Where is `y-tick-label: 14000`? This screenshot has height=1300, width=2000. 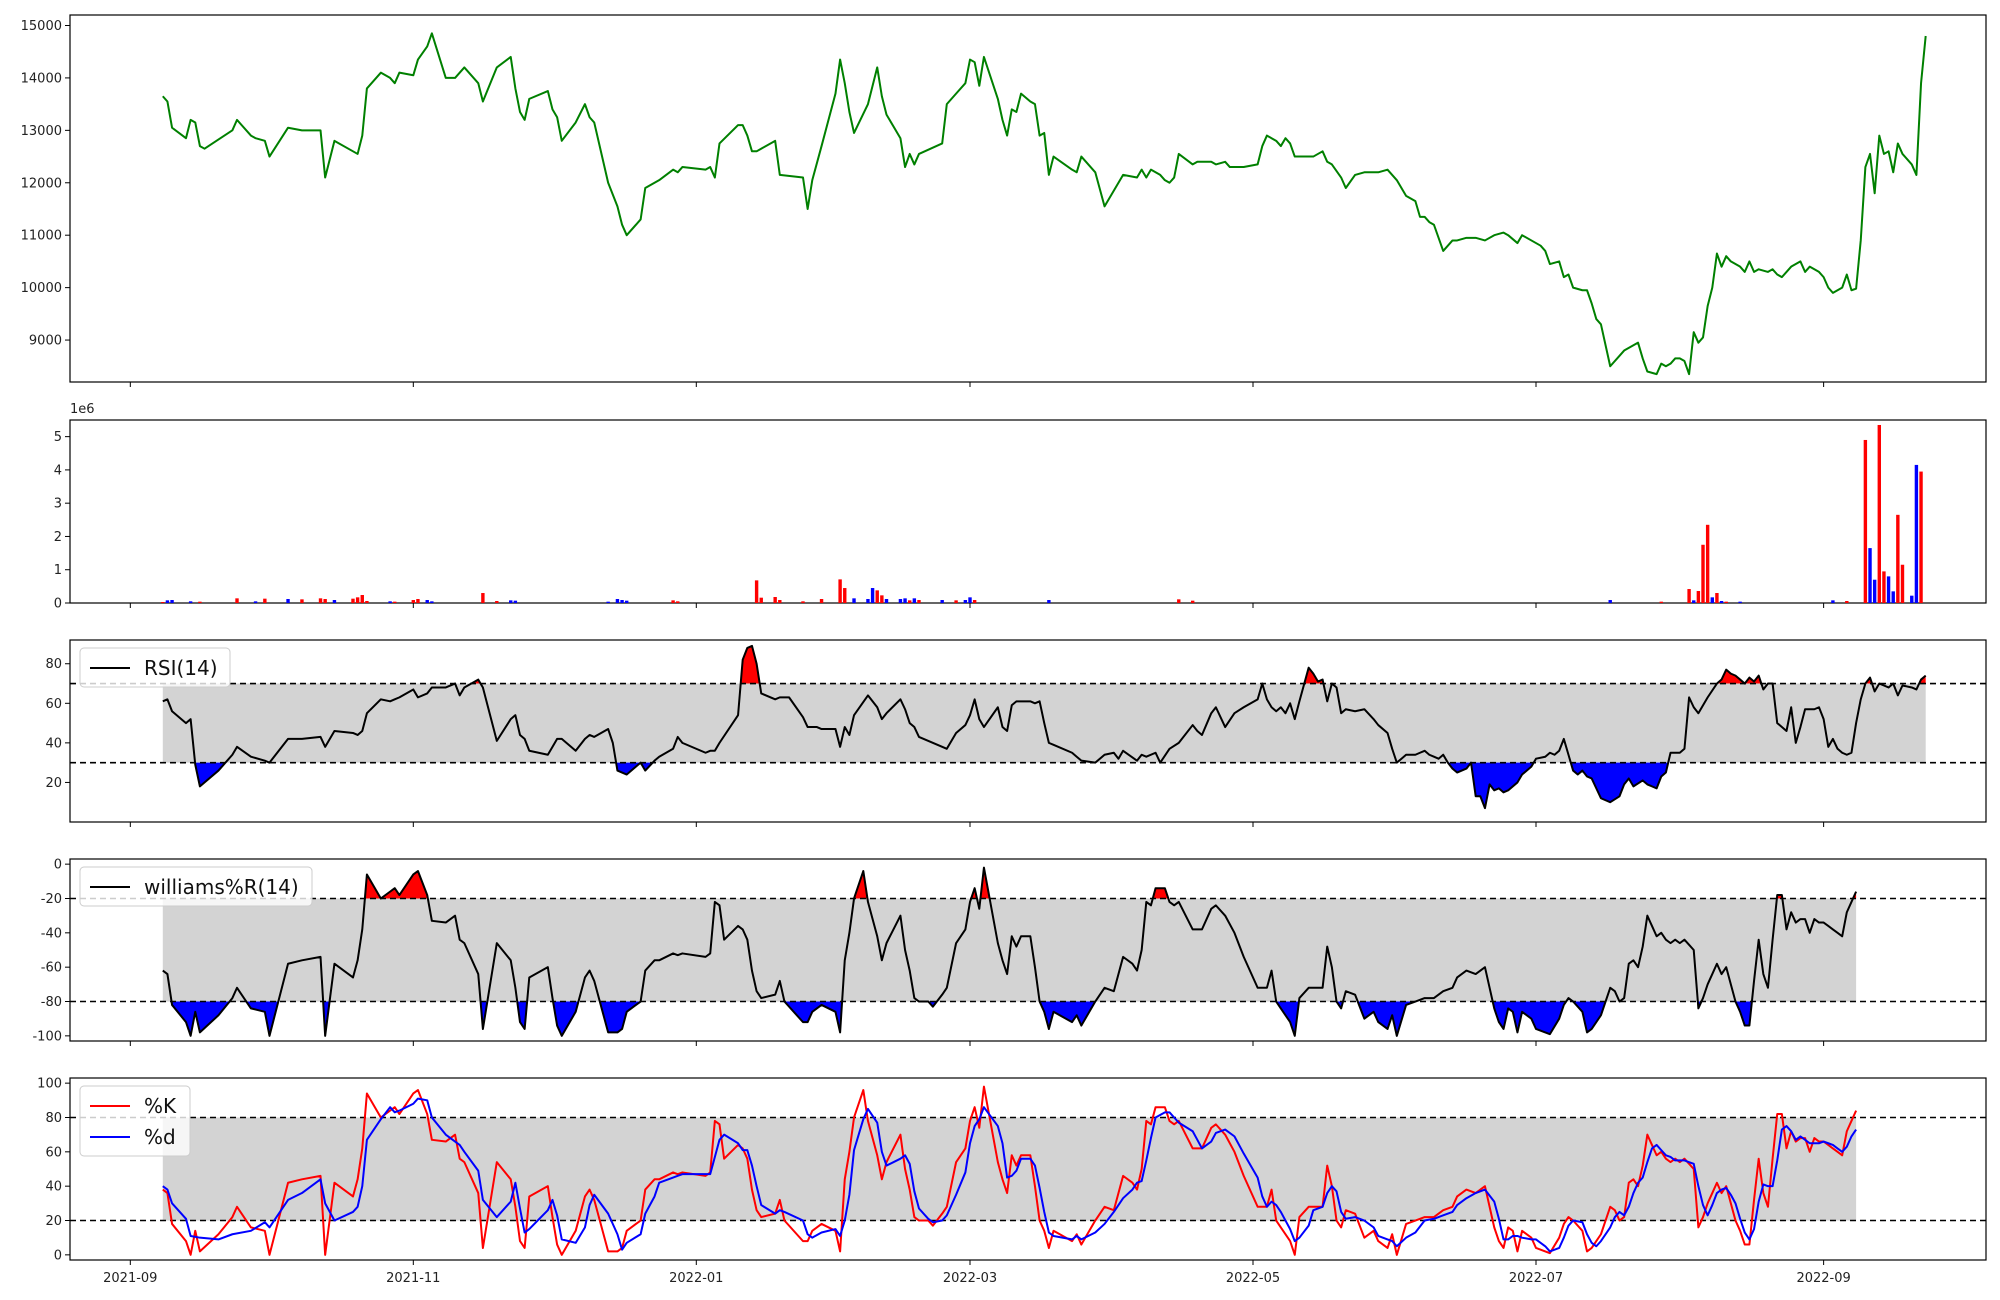 y-tick-label: 14000 is located at coordinates (41, 78).